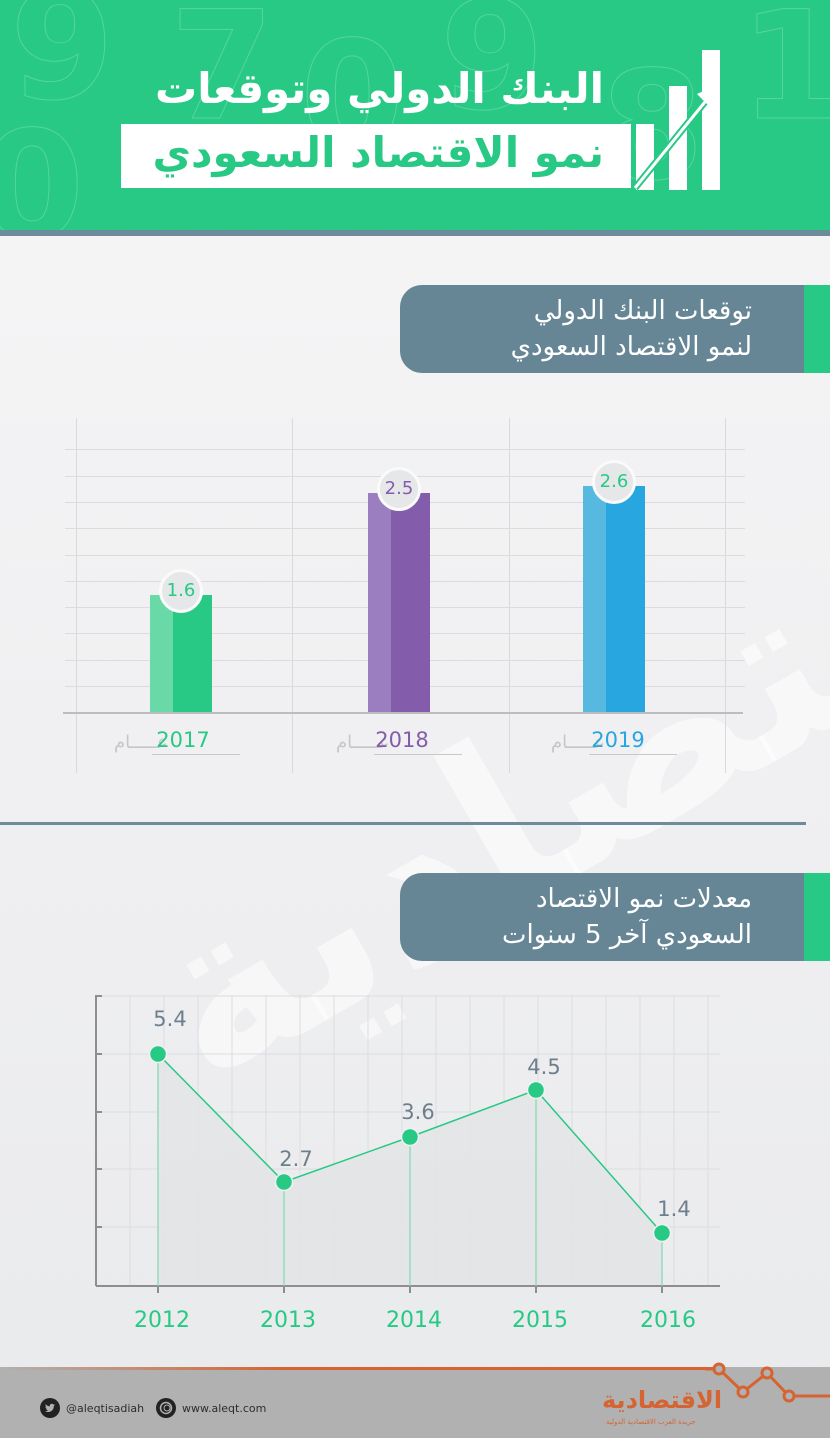 This screenshot has width=830, height=1438. Describe the element at coordinates (183, 740) in the screenshot. I see `x-label-2017: 2017` at that location.